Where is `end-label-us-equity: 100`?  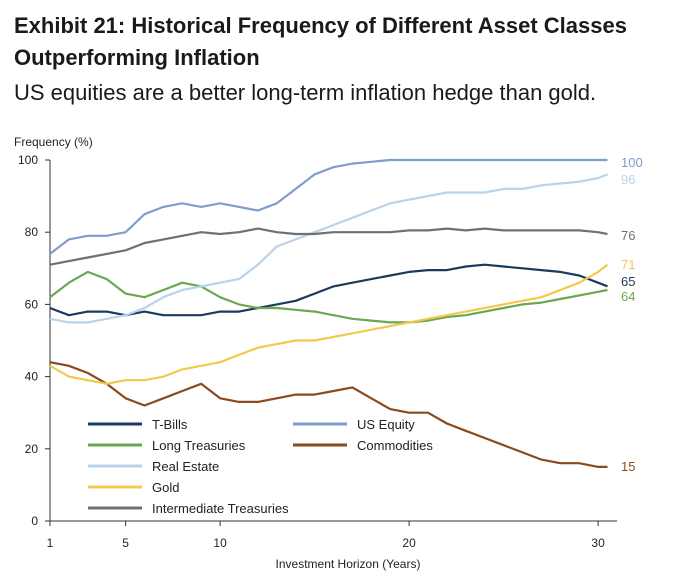
end-label-us-equity: 100 is located at coordinates (632, 162).